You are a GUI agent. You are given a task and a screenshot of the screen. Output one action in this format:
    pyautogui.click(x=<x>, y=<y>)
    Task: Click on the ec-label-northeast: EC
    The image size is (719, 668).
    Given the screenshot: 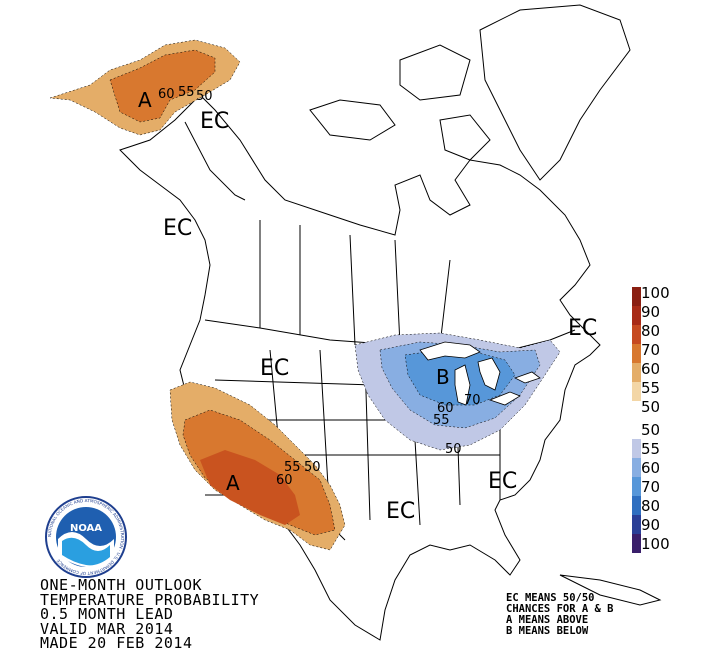 What is the action you would take?
    pyautogui.click(x=582, y=328)
    